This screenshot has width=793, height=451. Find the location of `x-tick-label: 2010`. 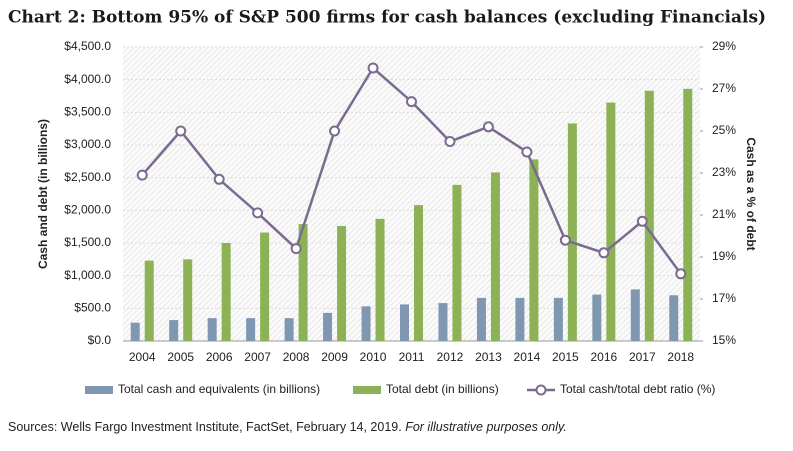

x-tick-label: 2010 is located at coordinates (373, 357).